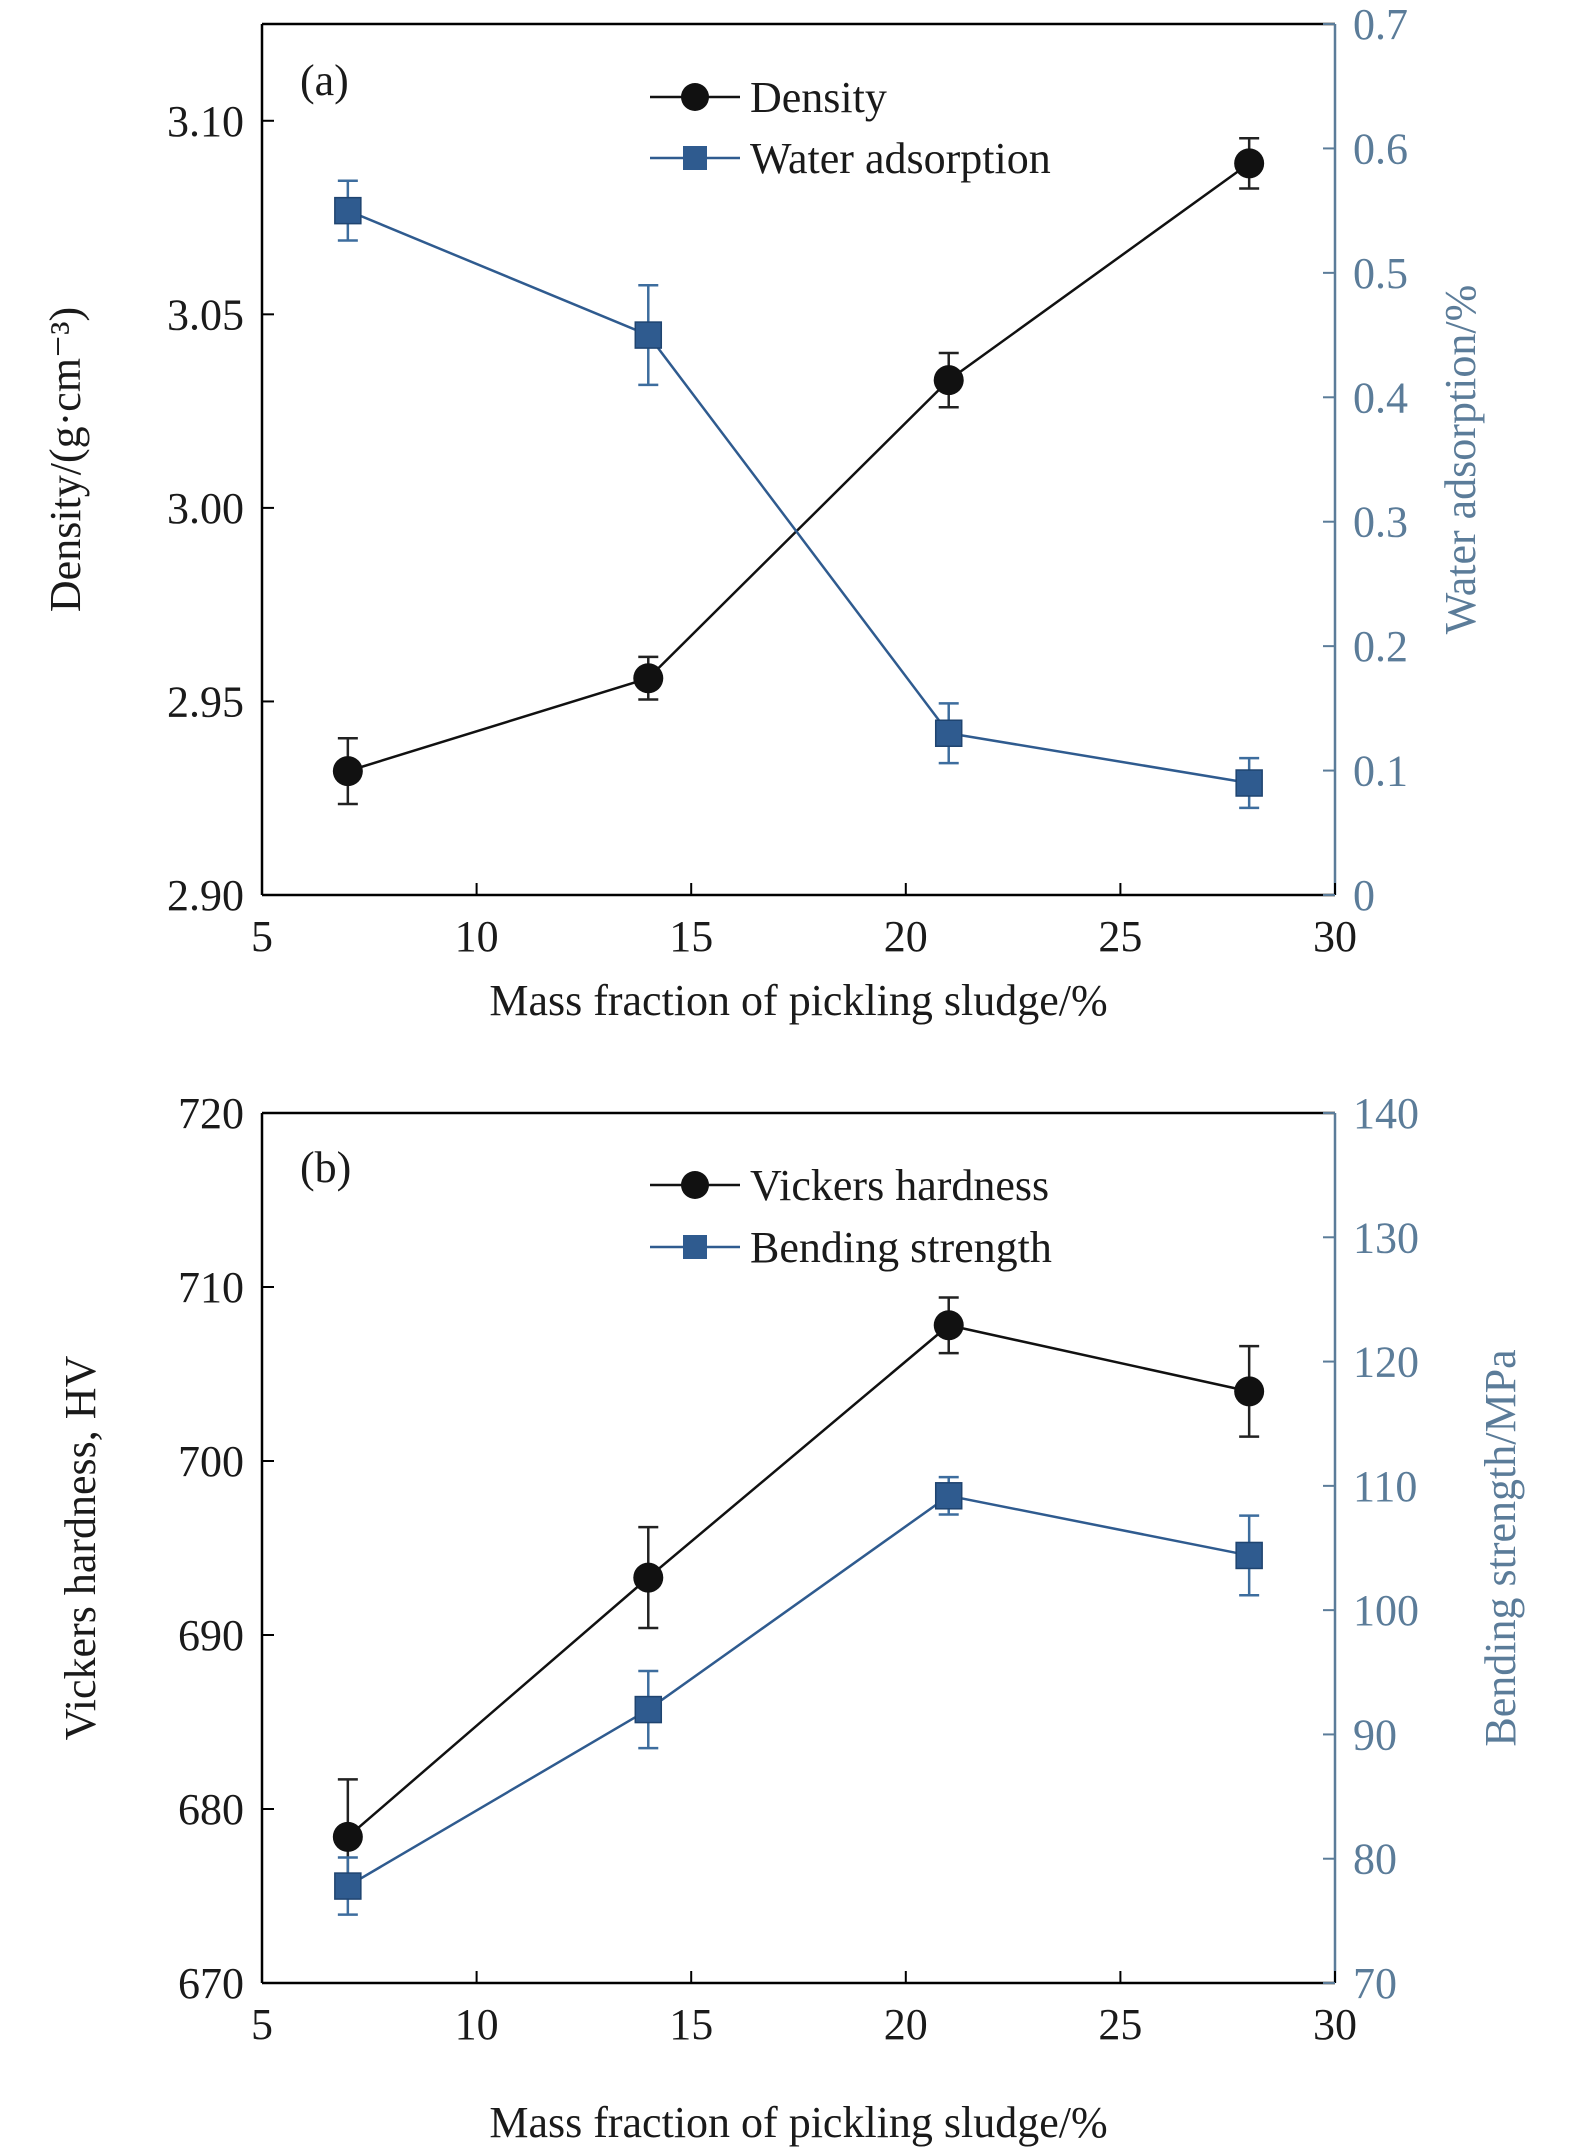 The image size is (1575, 2149). I want to click on legend-label: Vickers hardness, so click(899, 1185).